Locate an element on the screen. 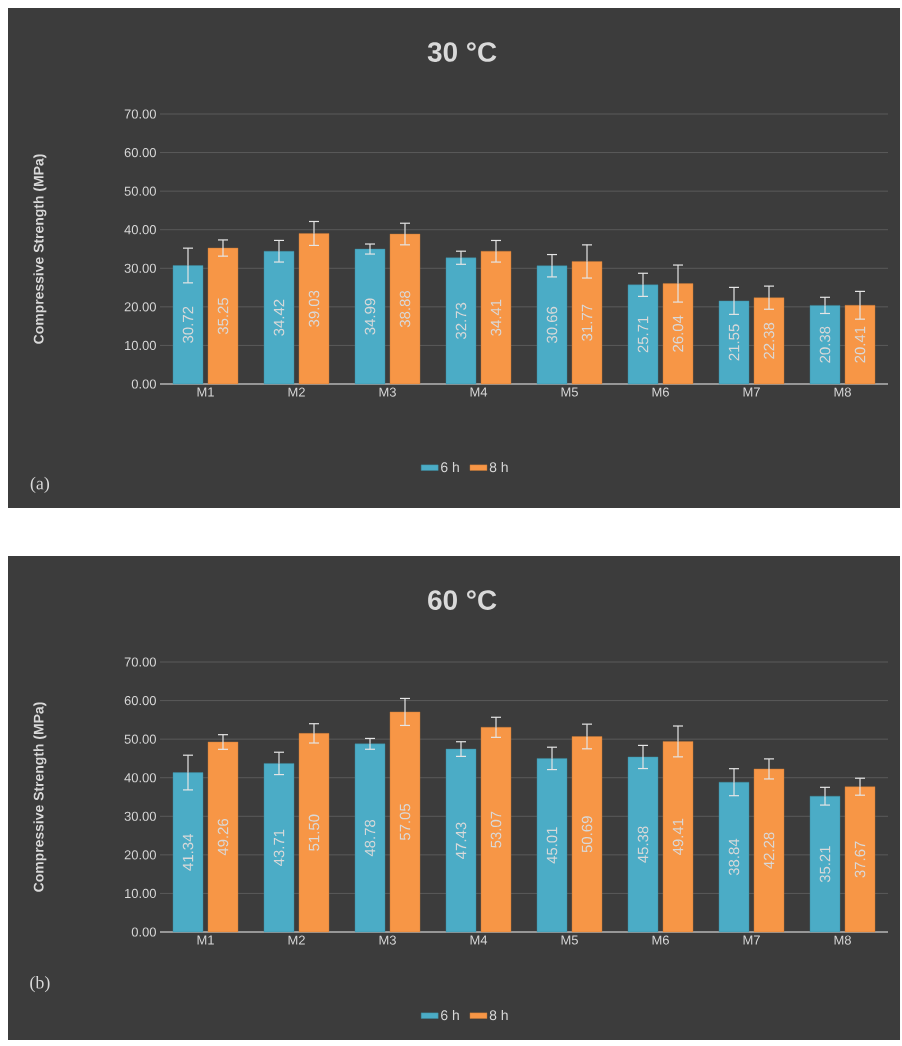 The image size is (902, 1046). data-label: 34.42 is located at coordinates (279, 317).